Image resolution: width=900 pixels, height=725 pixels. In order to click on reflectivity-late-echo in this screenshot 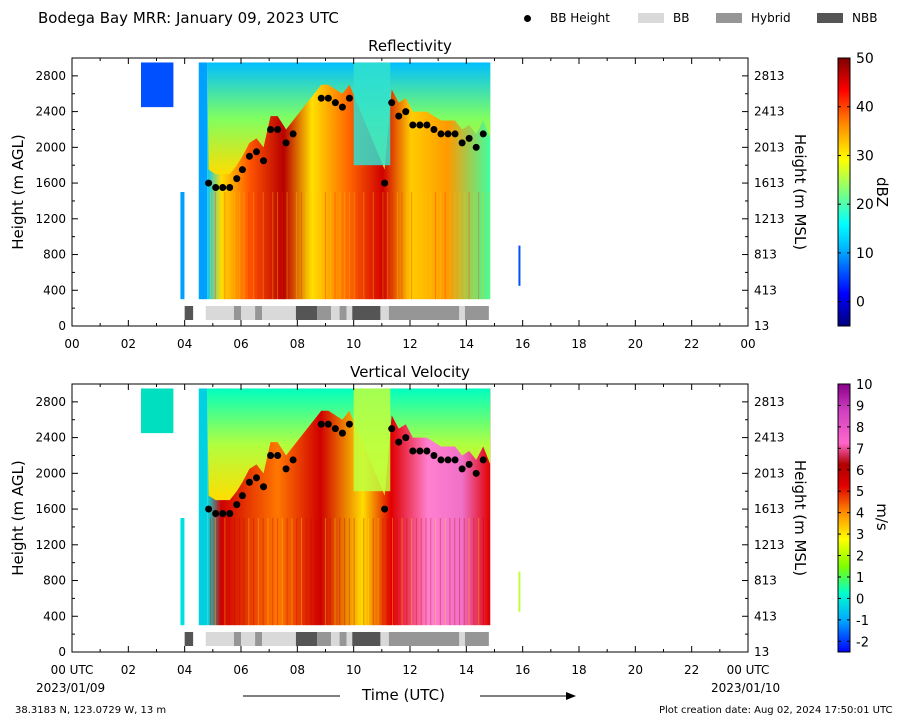, I will do `click(519, 265)`.